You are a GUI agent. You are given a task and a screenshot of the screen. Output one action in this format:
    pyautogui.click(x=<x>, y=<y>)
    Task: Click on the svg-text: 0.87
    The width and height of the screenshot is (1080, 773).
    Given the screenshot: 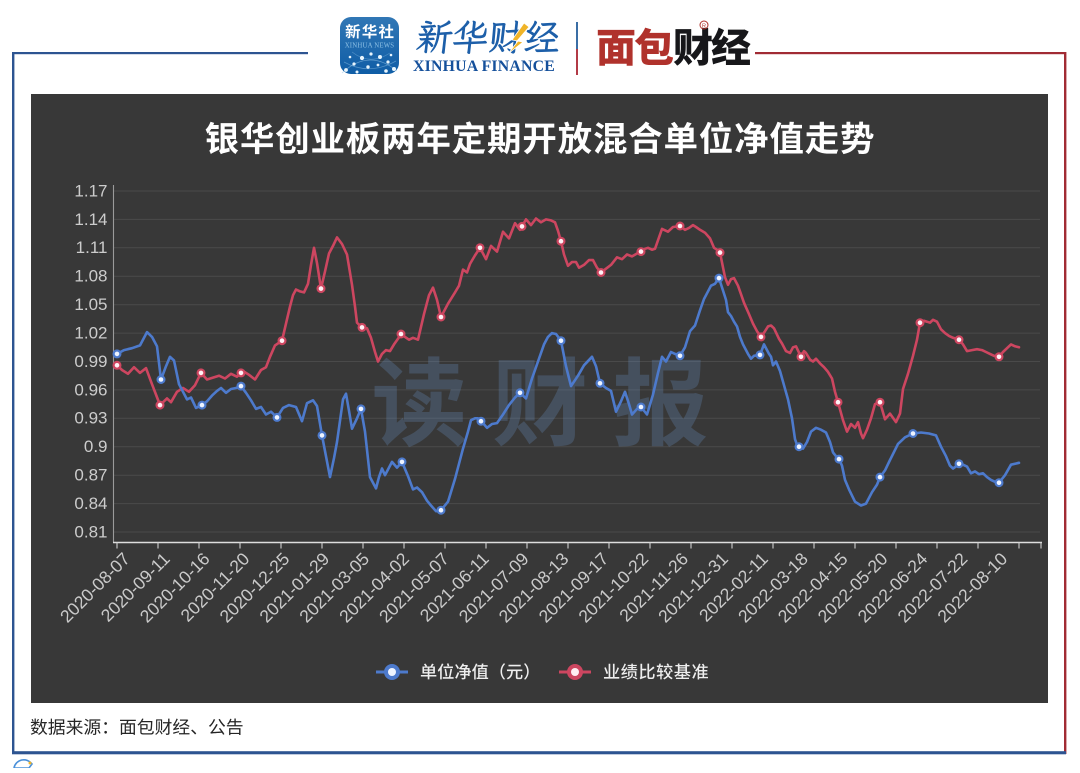 What is the action you would take?
    pyautogui.click(x=90, y=475)
    